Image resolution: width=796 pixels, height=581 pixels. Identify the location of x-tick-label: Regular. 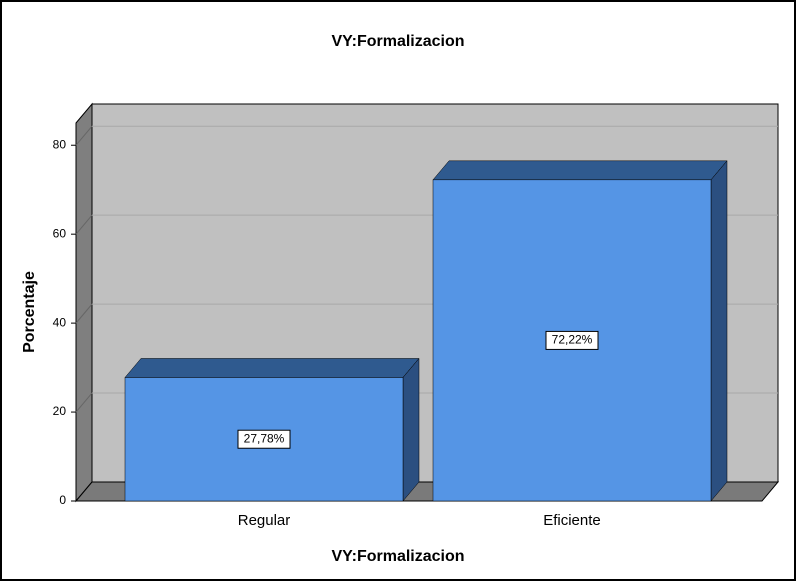
(264, 520).